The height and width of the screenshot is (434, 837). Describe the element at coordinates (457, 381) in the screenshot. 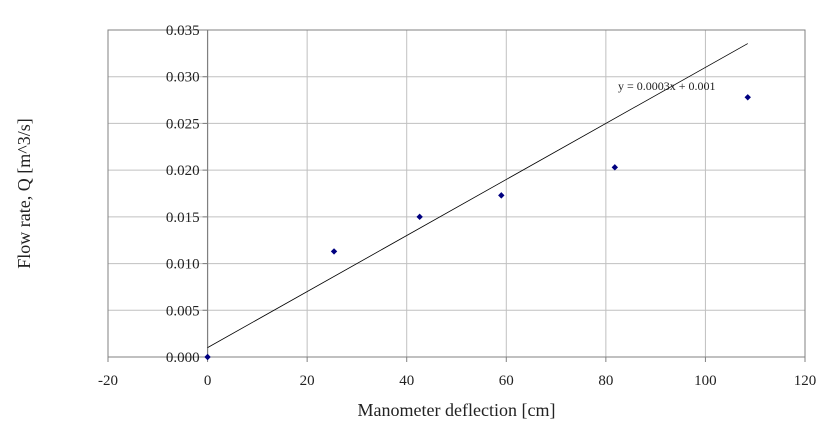

I see `x-axis-tick-labels: -20 0 20 40 60 80 100 120` at that location.